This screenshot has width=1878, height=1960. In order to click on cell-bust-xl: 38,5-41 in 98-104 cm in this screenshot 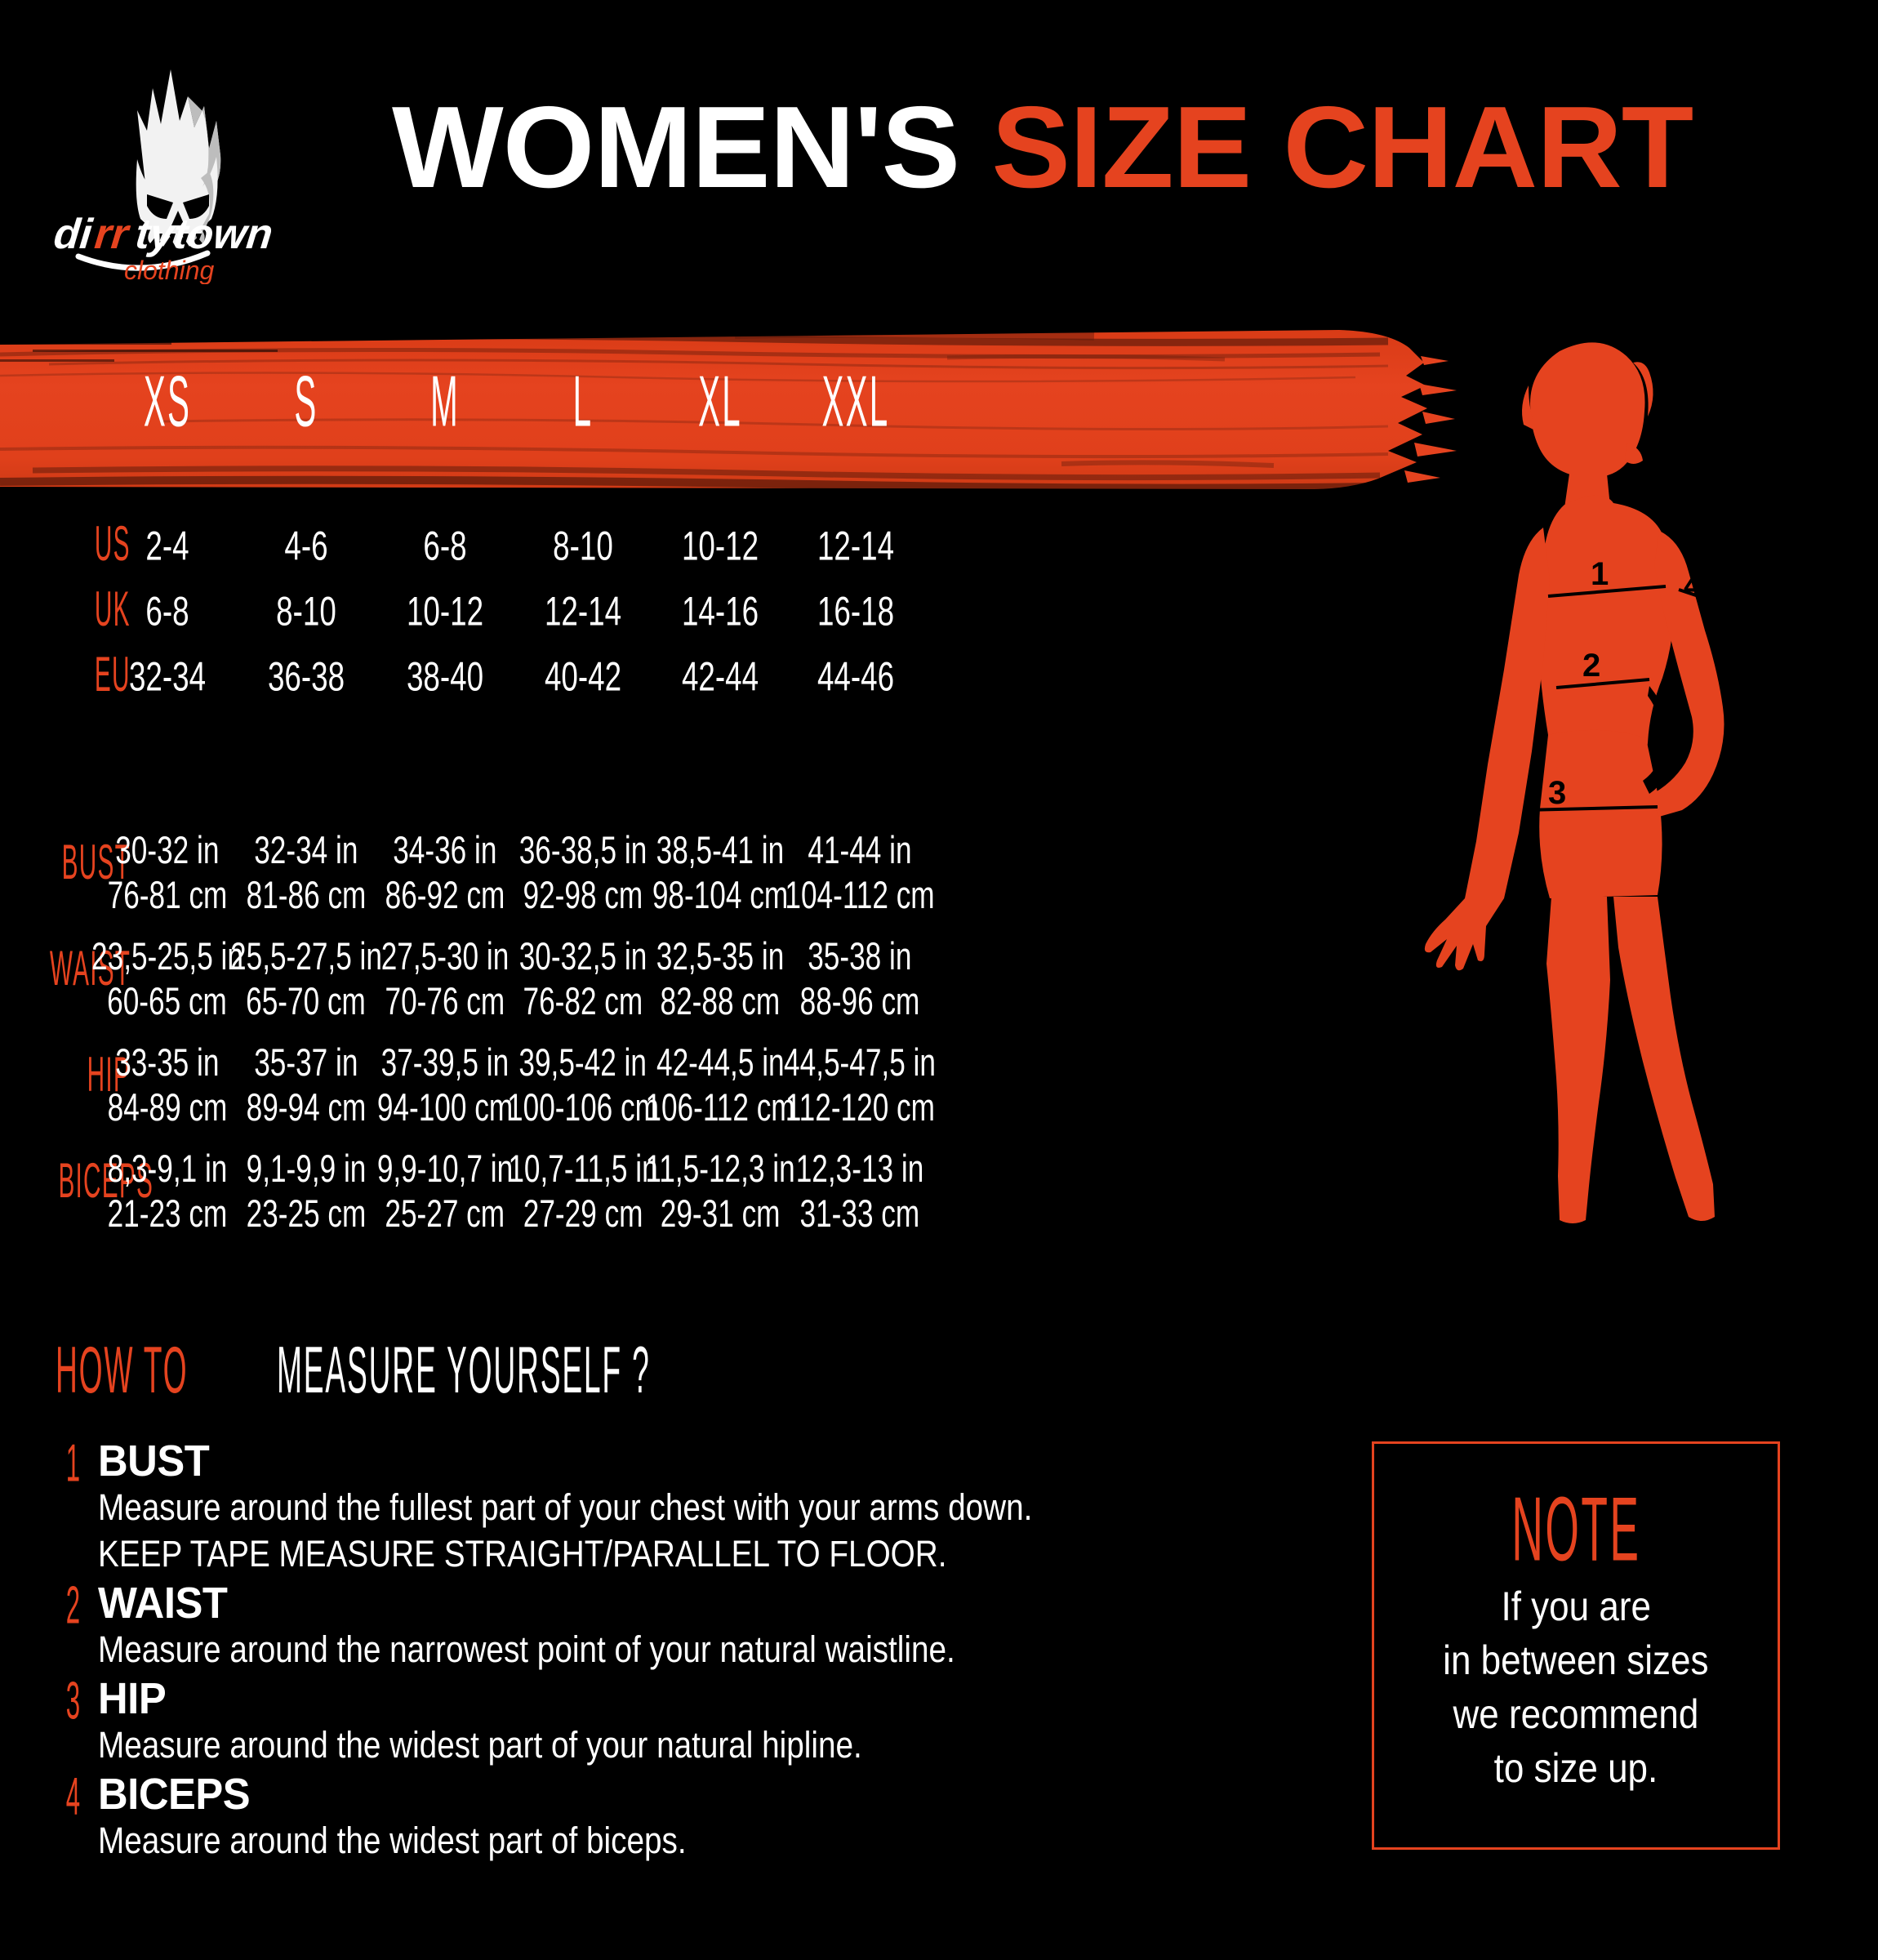, I will do `click(721, 872)`.